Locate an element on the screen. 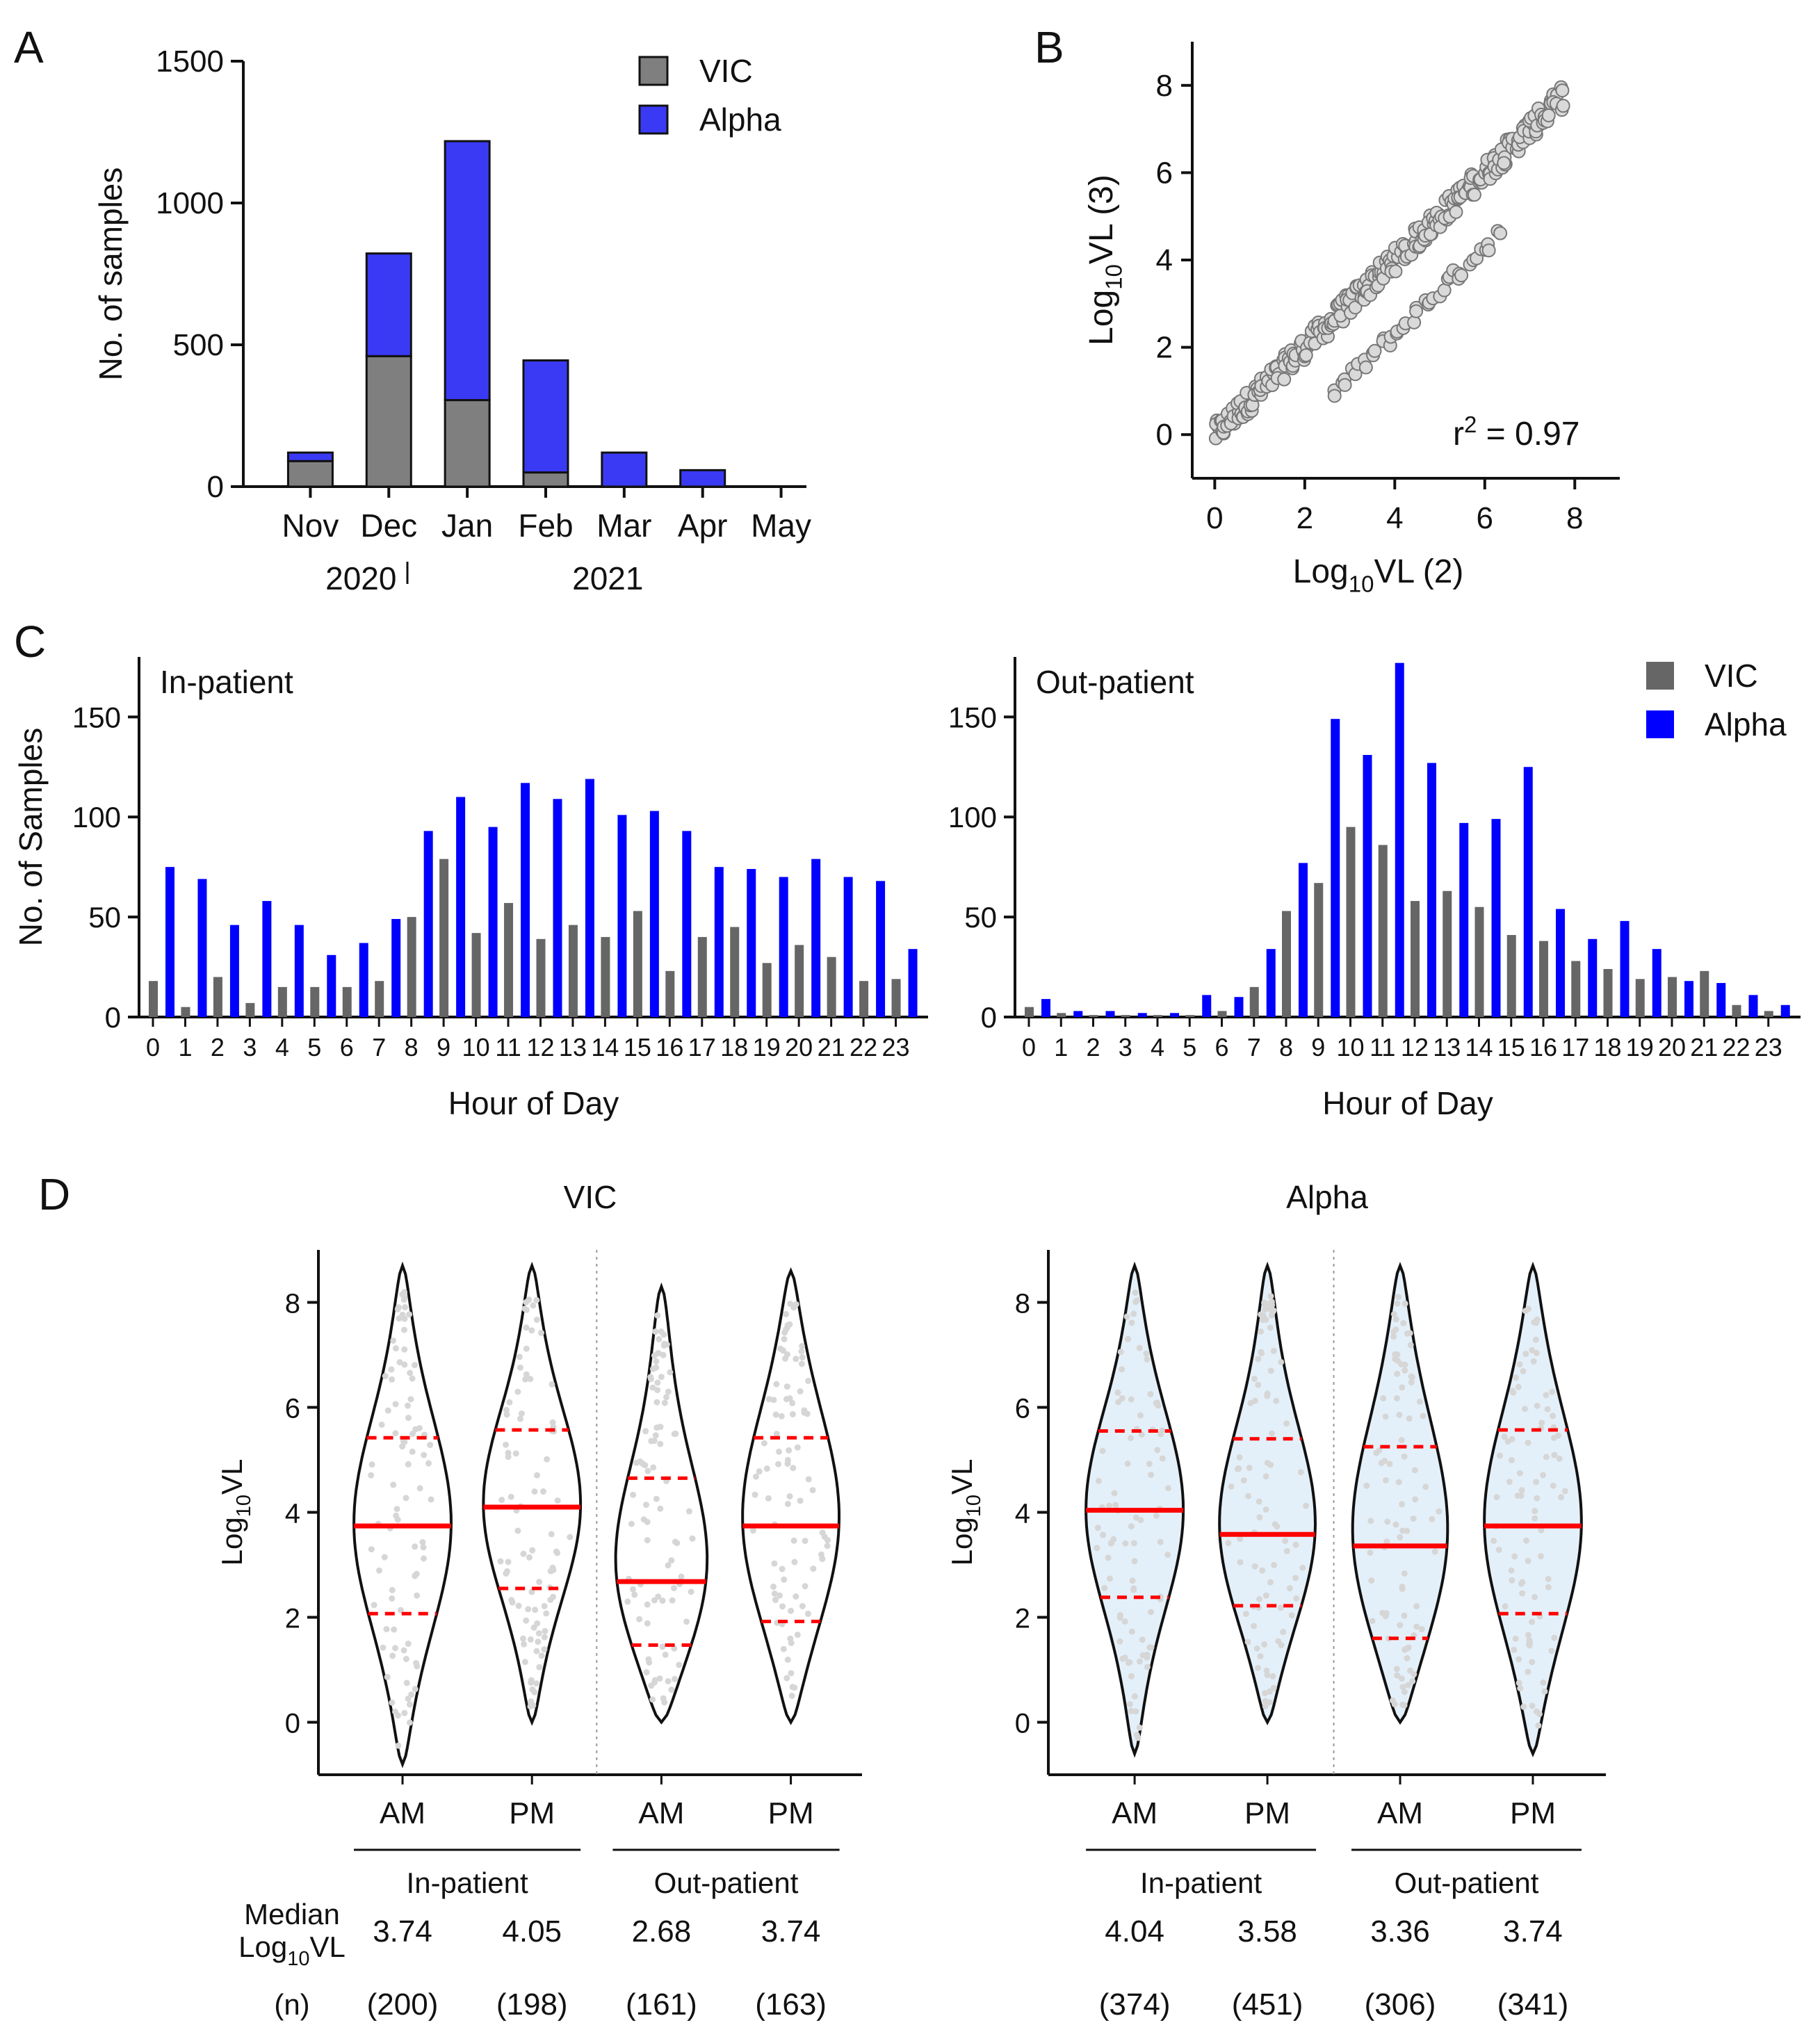  x-tick-label: 20 is located at coordinates (1672, 1047).